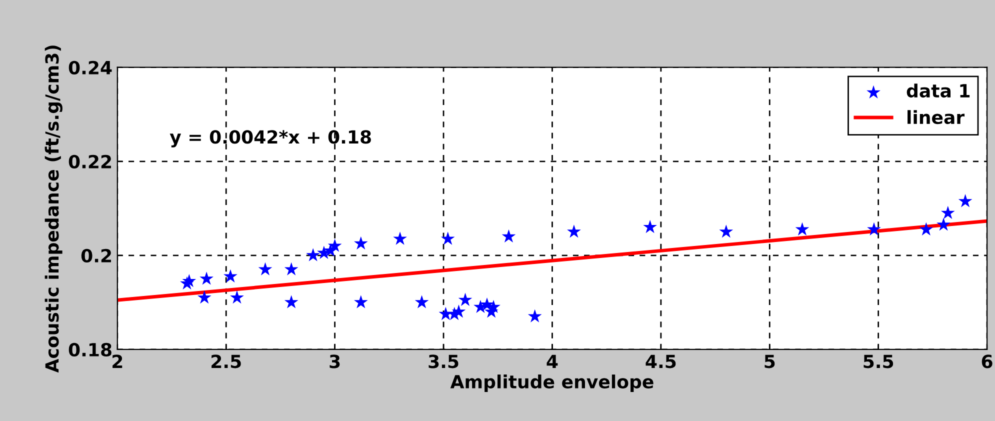 Image resolution: width=995 pixels, height=421 pixels. What do you see at coordinates (987, 361) in the screenshot?
I see `x-tick-label: 6` at bounding box center [987, 361].